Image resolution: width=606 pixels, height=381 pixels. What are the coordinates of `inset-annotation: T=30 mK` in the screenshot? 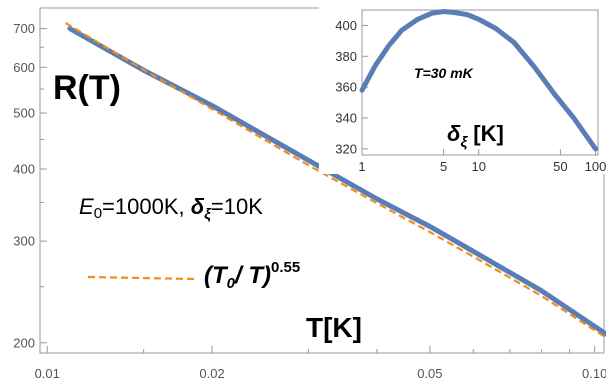 It's located at (444, 73).